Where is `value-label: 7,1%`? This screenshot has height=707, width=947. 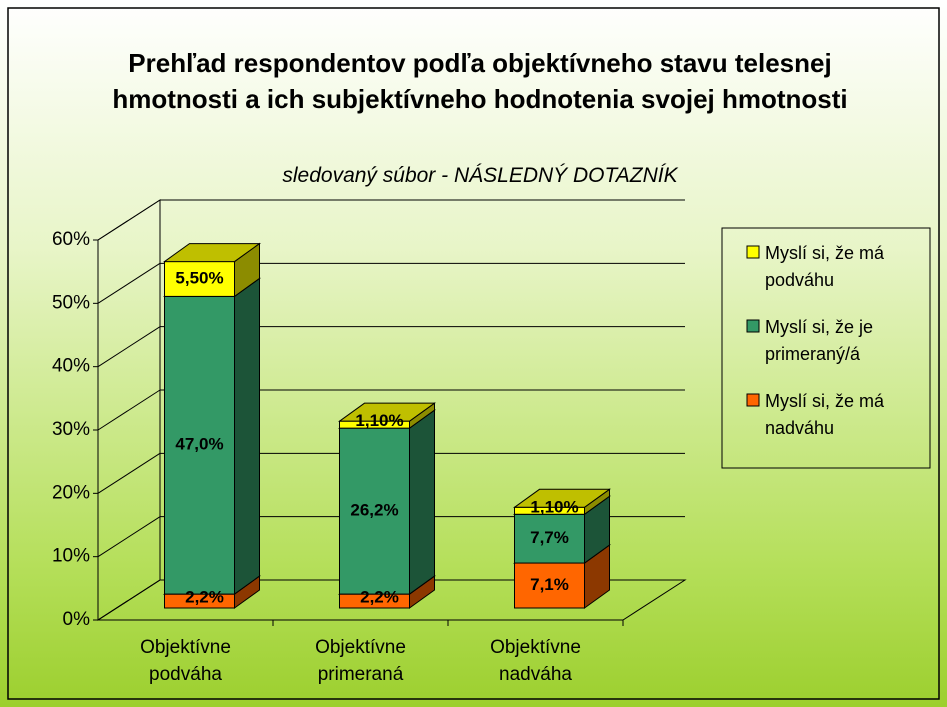
value-label: 7,1% is located at coordinates (549, 584).